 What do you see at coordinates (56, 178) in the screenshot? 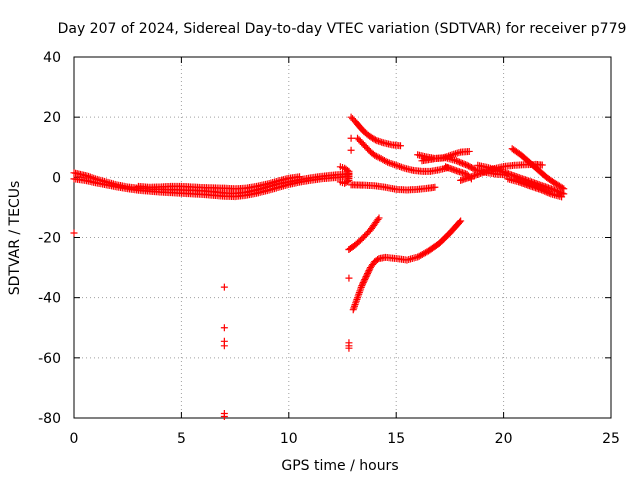
I see `y-tick-label: 0` at bounding box center [56, 178].